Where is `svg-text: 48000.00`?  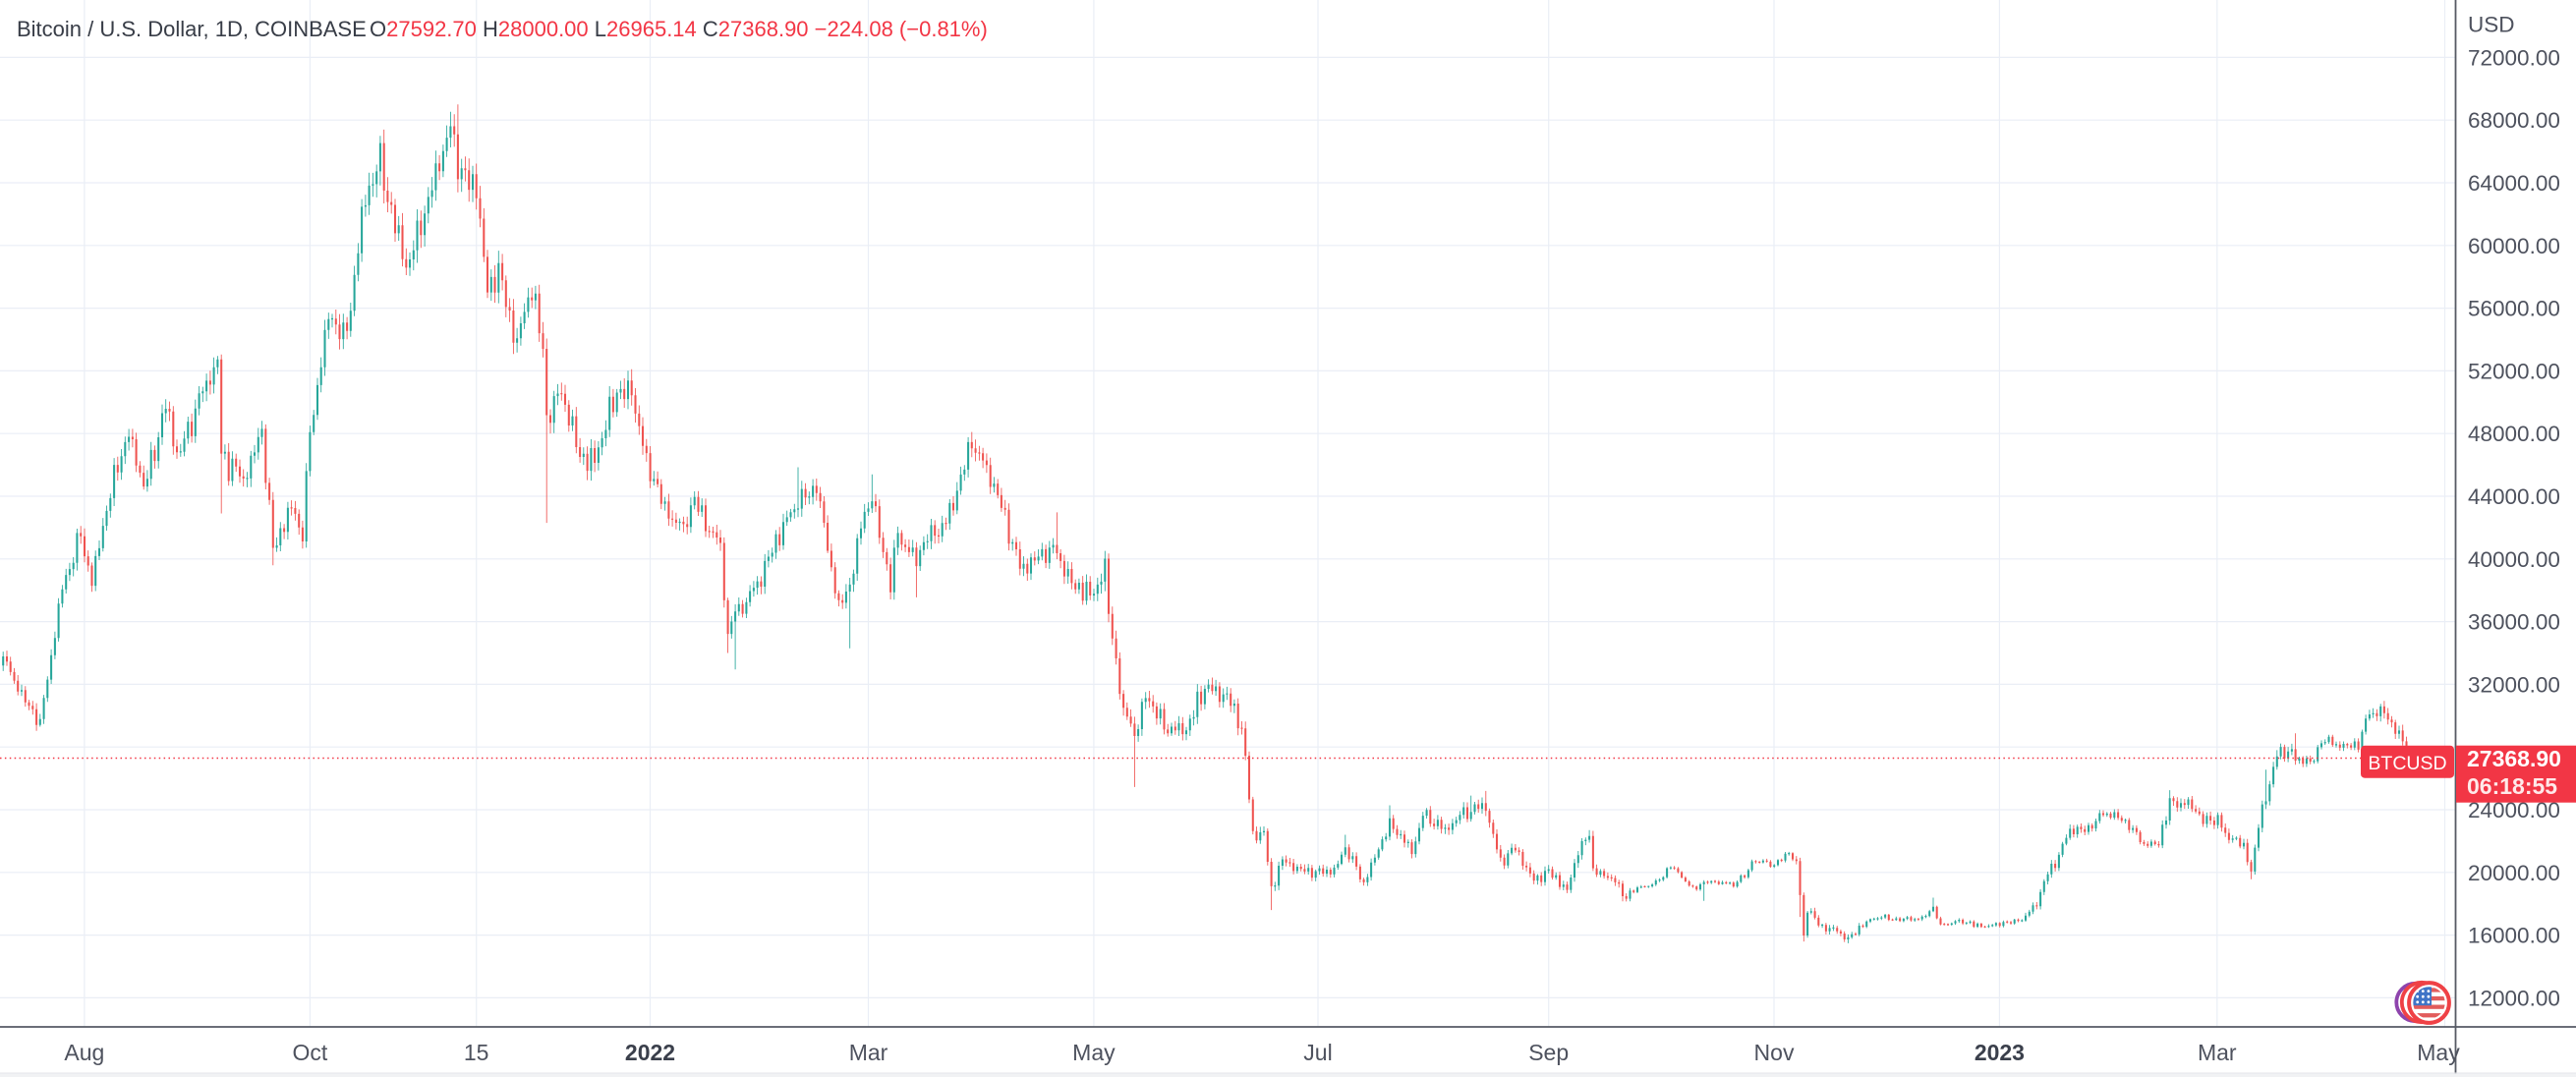 svg-text: 48000.00 is located at coordinates (2514, 434).